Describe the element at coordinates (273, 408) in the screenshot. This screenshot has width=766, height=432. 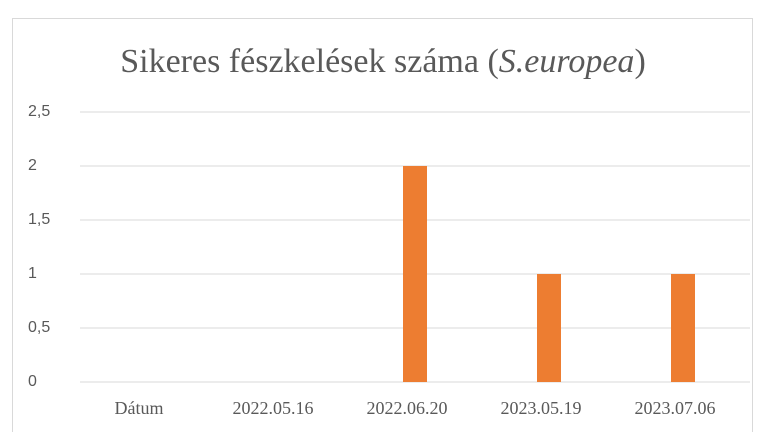
I see `x-tick-label: 2022.05.16` at that location.